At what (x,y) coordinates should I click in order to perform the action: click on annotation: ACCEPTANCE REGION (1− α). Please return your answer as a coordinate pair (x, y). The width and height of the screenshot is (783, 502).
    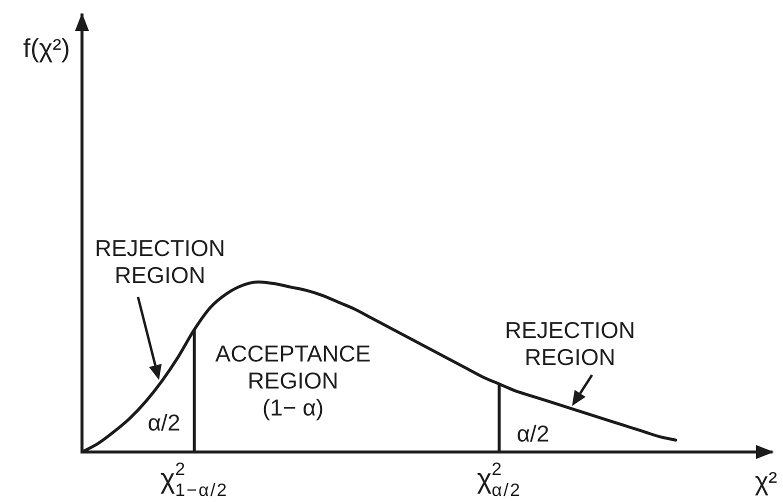
    Looking at the image, I should click on (293, 381).